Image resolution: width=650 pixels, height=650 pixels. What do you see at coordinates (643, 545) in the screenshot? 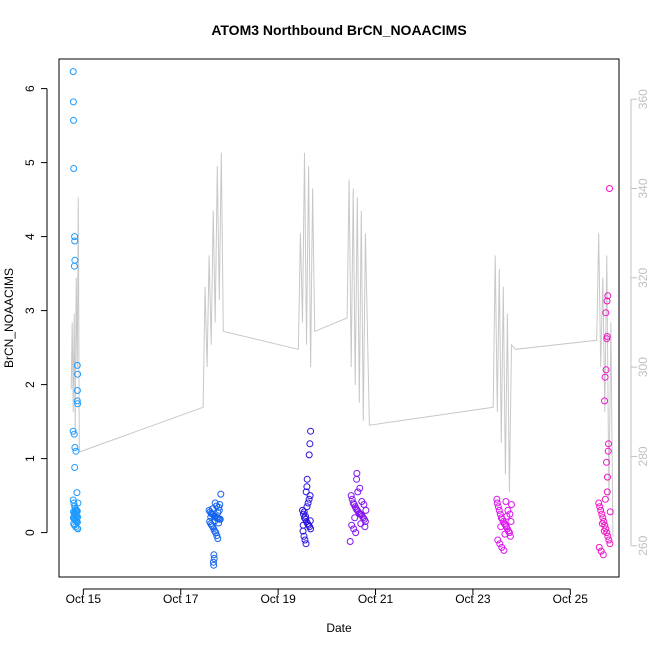
I see `y-tick-label-right: 260` at bounding box center [643, 545].